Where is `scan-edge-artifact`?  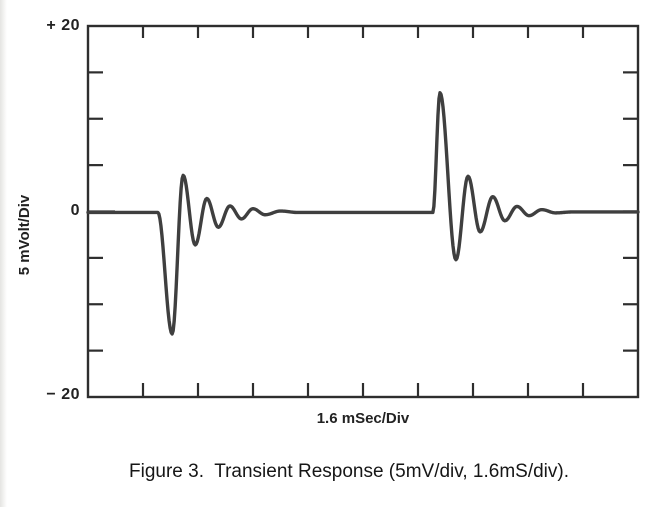
scan-edge-artifact is located at coordinates (3, 253).